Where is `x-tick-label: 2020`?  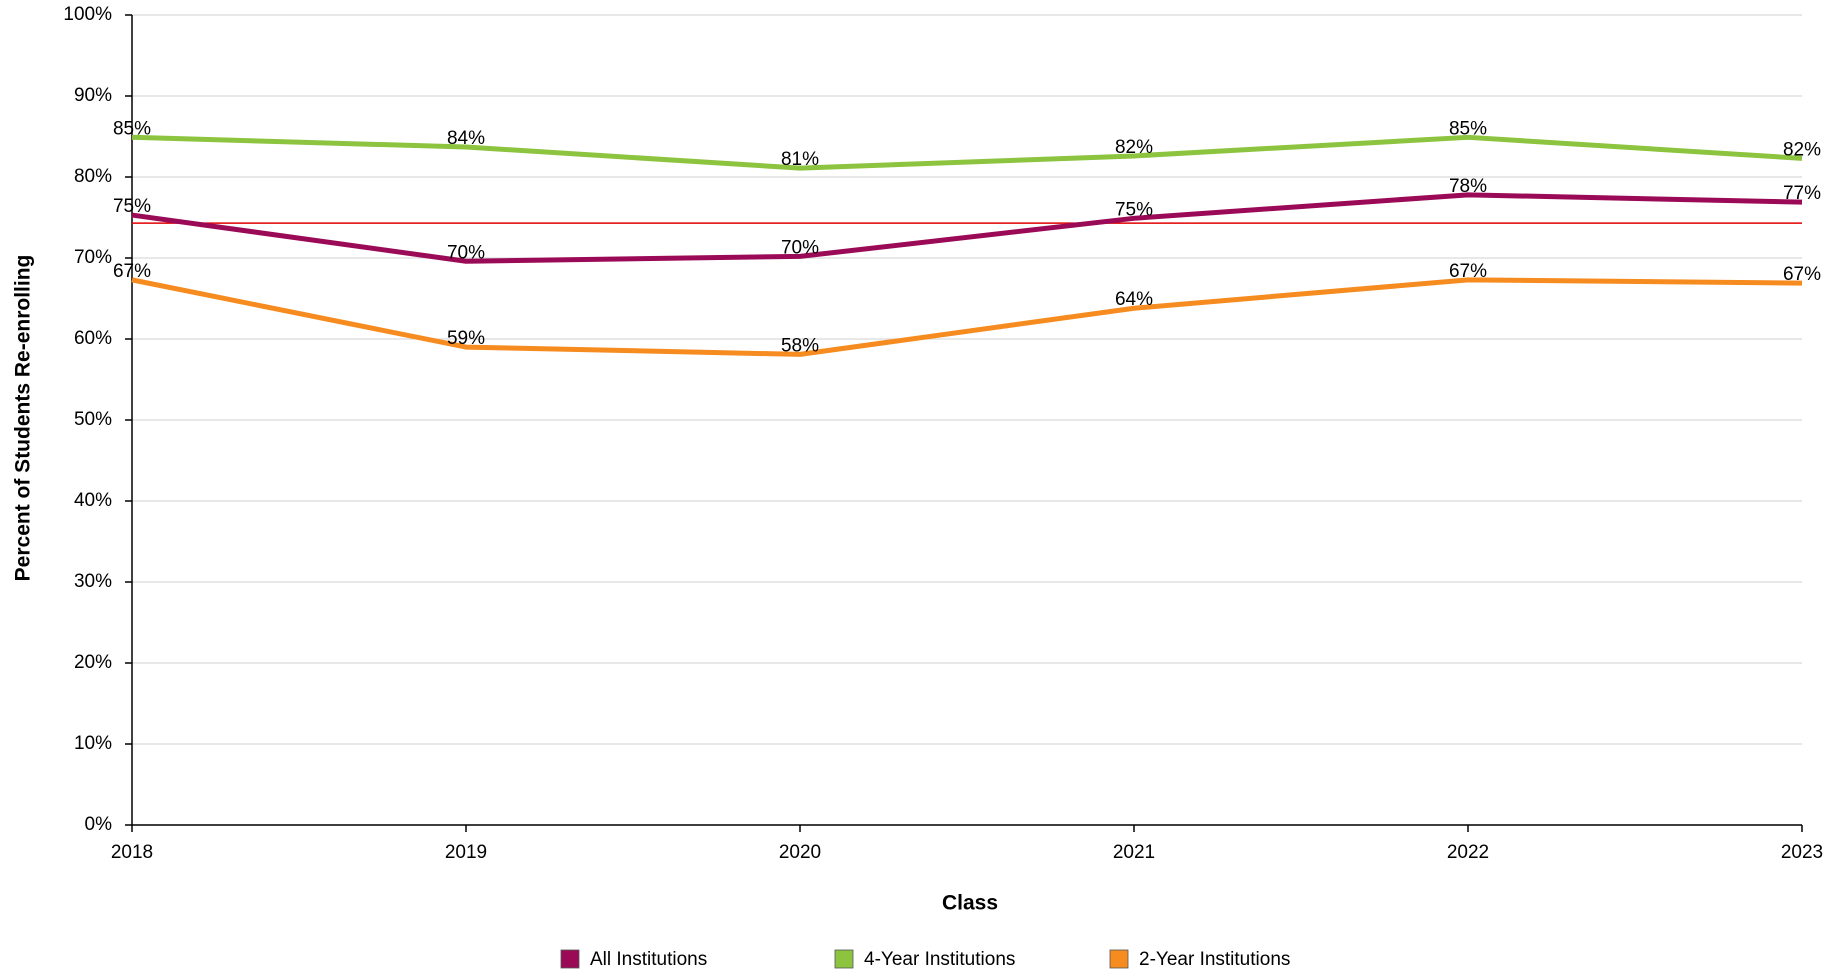 x-tick-label: 2020 is located at coordinates (800, 852).